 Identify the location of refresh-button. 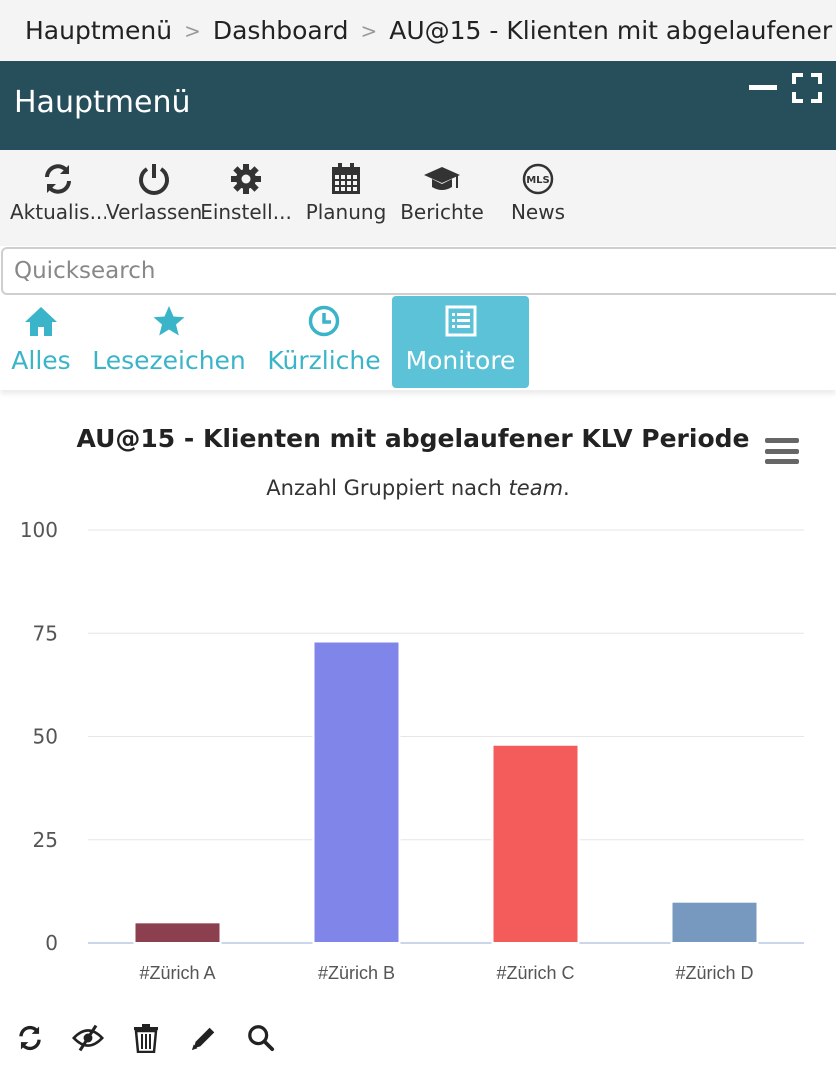
(30, 1038).